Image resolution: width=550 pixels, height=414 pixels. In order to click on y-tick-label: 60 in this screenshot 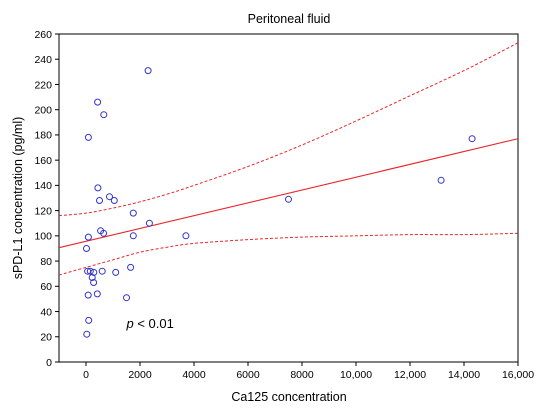, I will do `click(46, 287)`.